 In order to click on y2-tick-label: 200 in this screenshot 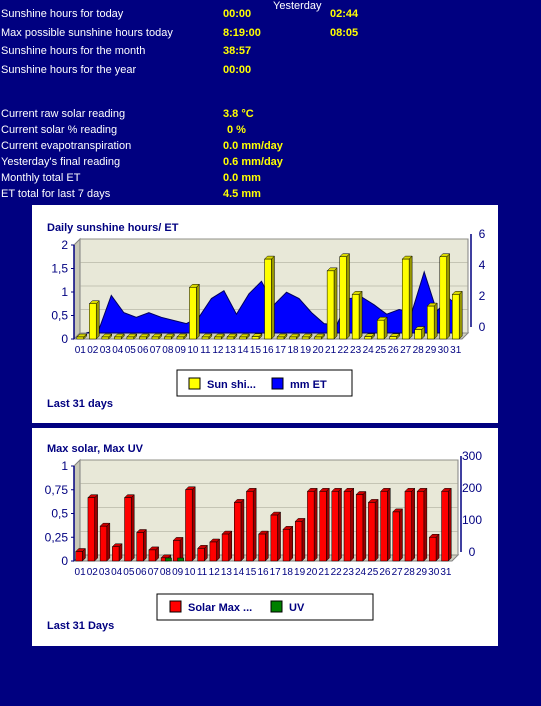, I will do `click(472, 488)`.